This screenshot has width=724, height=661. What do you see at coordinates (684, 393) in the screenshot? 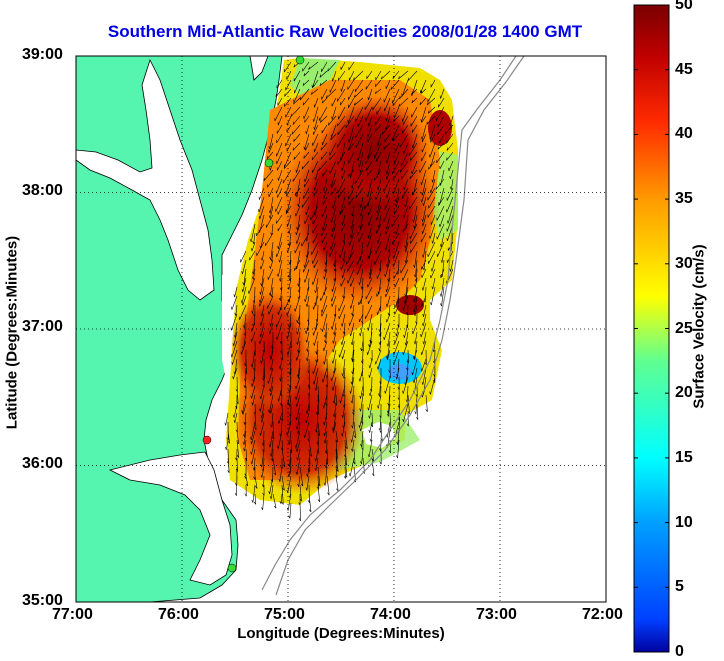
I see `colorbar-tick-label: 20` at bounding box center [684, 393].